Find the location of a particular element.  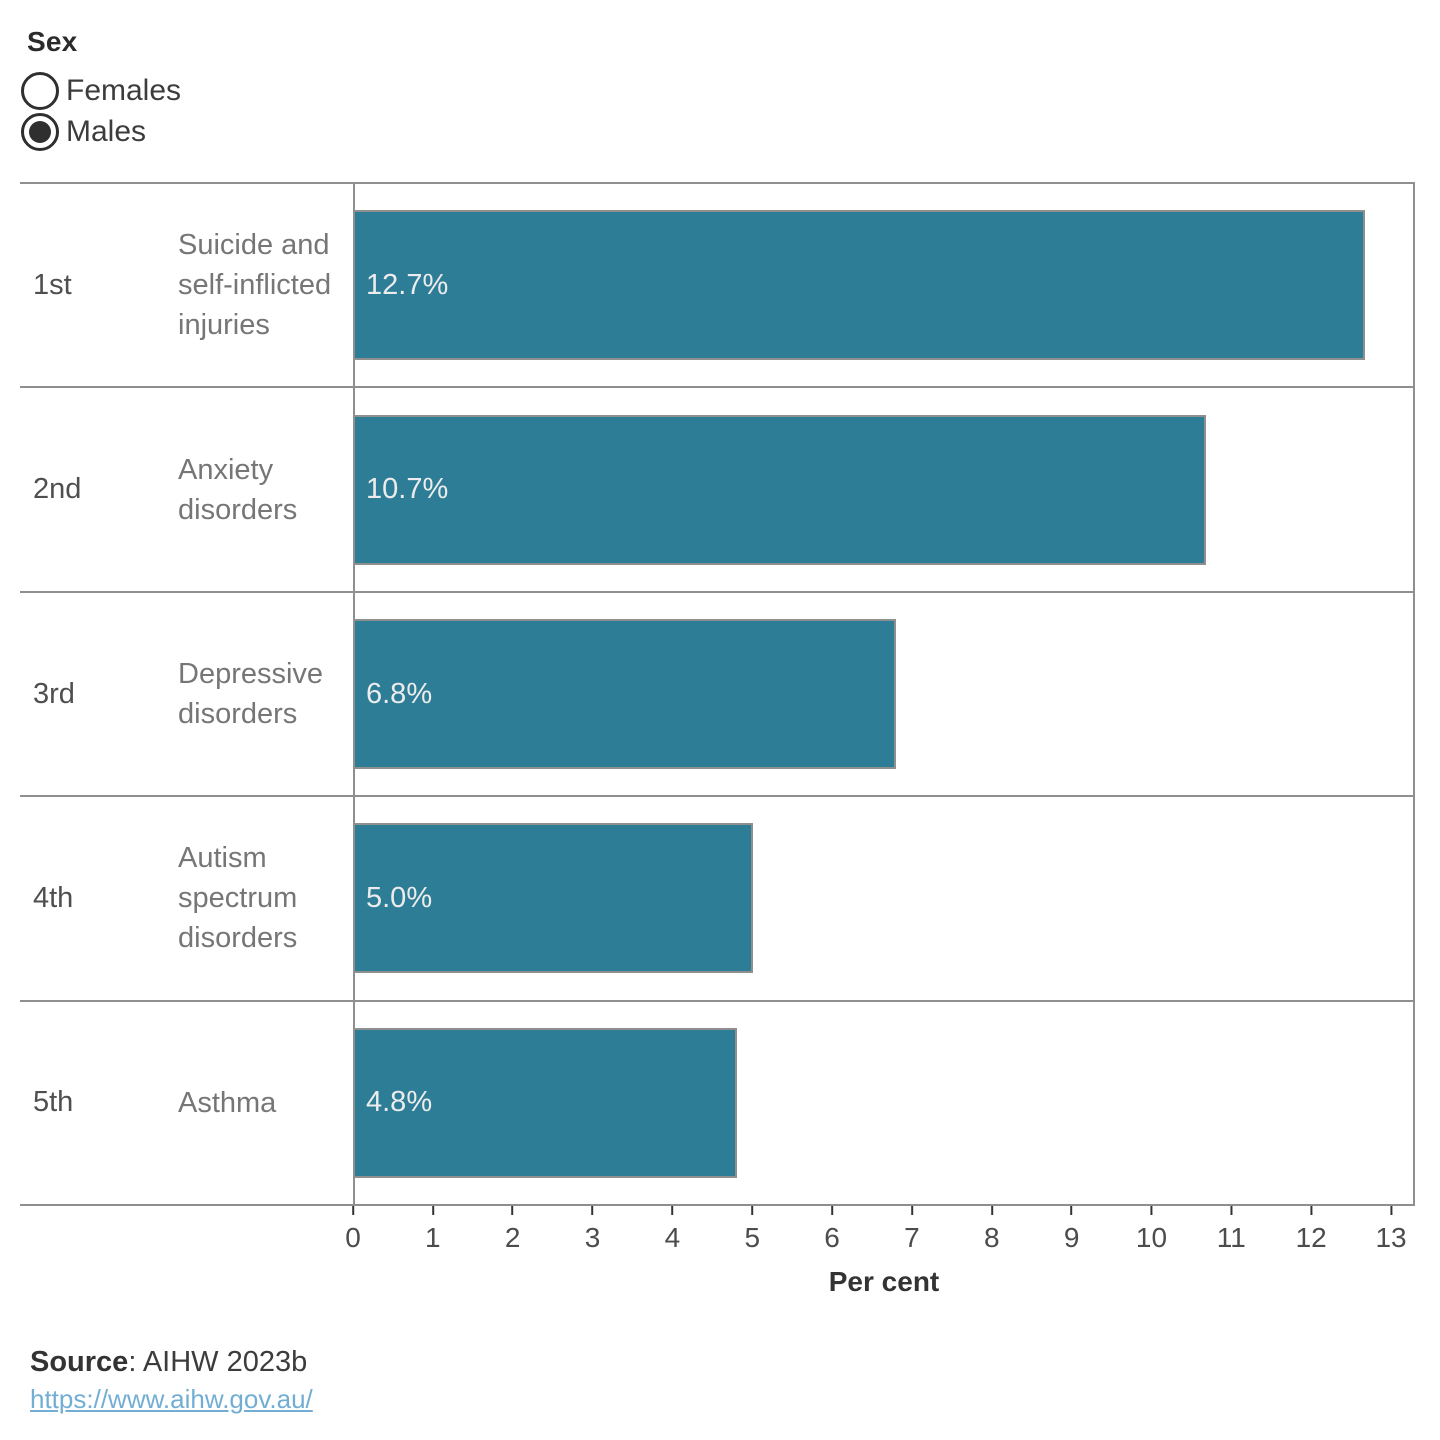

plot-cell: 12.7% is located at coordinates (883, 285).